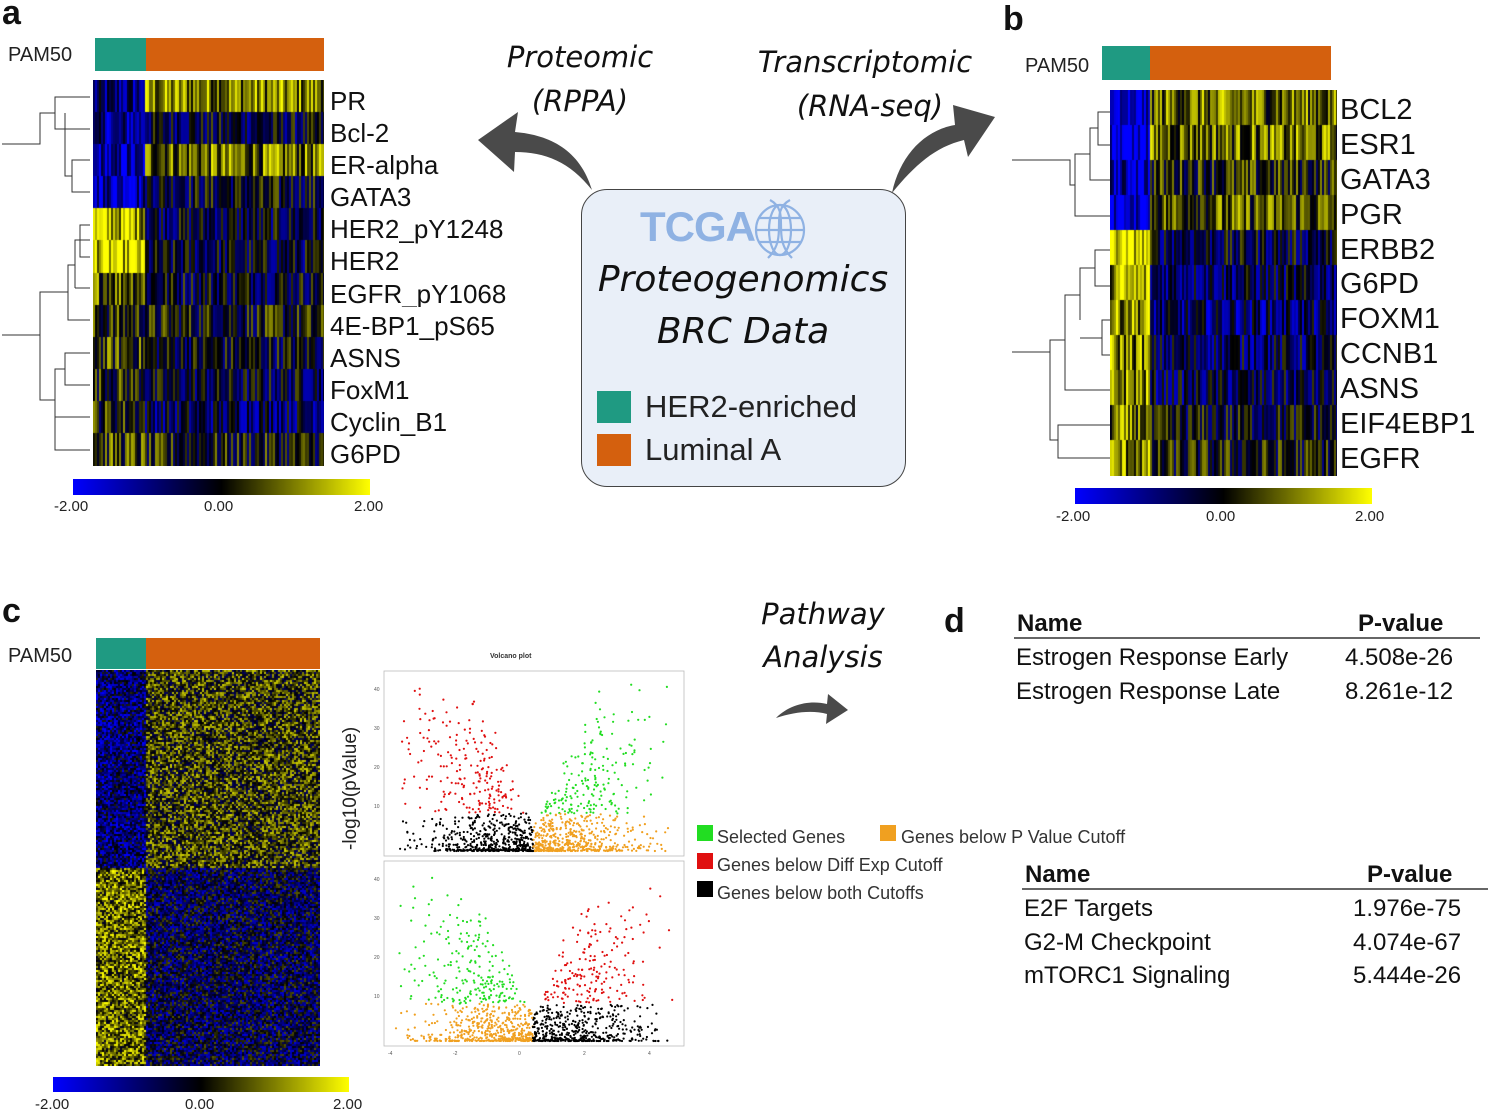 Image resolution: width=1489 pixels, height=1113 pixels. Describe the element at coordinates (823, 657) in the screenshot. I see `analysis-label: Analysis` at that location.